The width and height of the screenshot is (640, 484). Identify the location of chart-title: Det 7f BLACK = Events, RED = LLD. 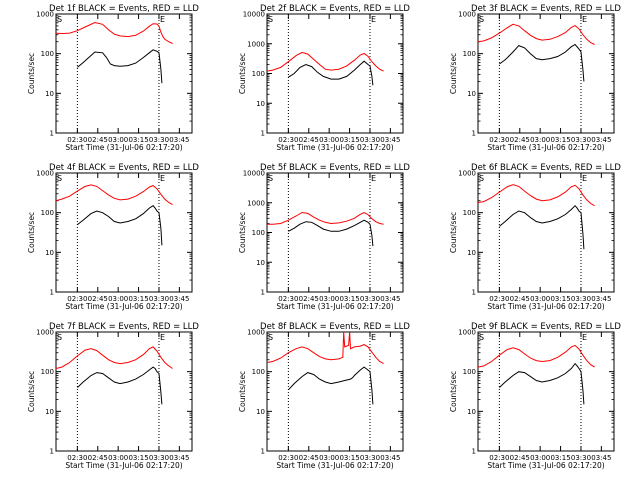
(124, 327).